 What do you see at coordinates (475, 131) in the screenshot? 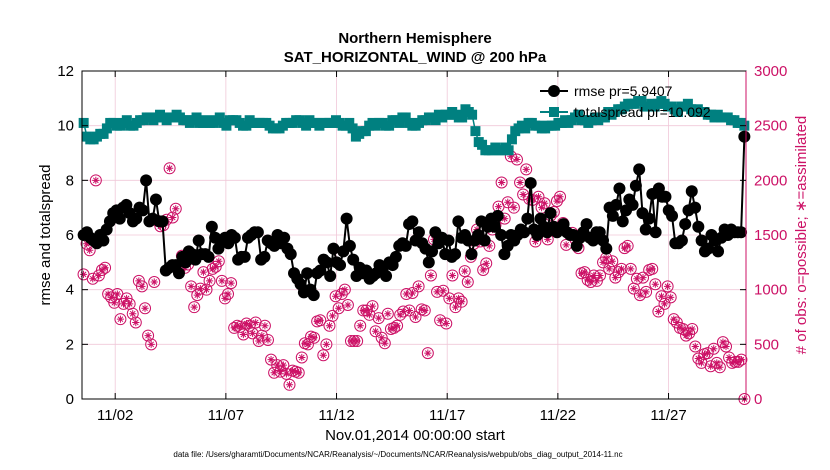
I see `totalspread-marker` at bounding box center [475, 131].